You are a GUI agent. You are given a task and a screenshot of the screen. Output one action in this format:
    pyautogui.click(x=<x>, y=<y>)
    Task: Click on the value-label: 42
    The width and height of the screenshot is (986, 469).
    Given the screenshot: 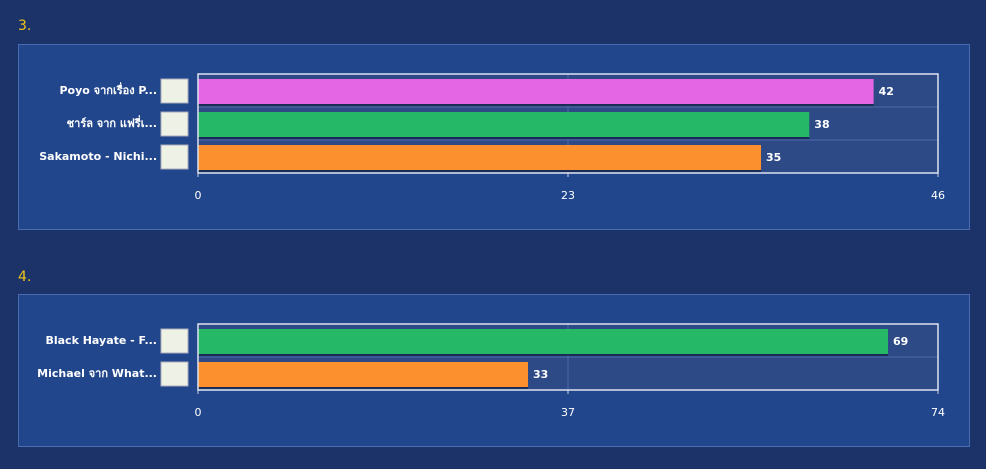 What is the action you would take?
    pyautogui.click(x=886, y=91)
    